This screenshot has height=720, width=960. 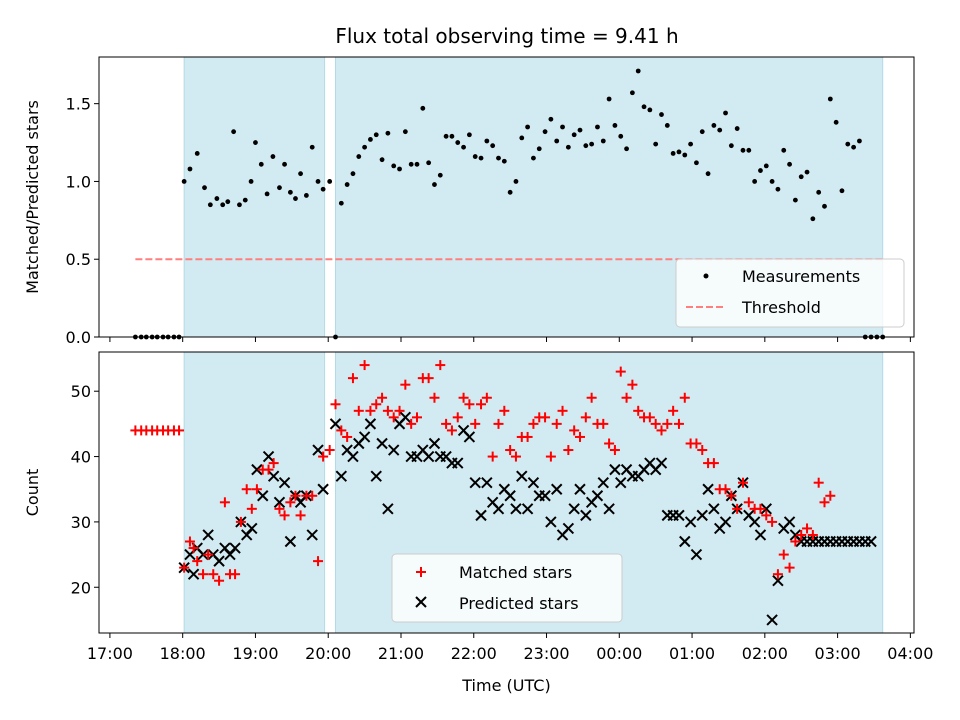 I want to click on y-tick-label: 30, so click(x=81, y=522).